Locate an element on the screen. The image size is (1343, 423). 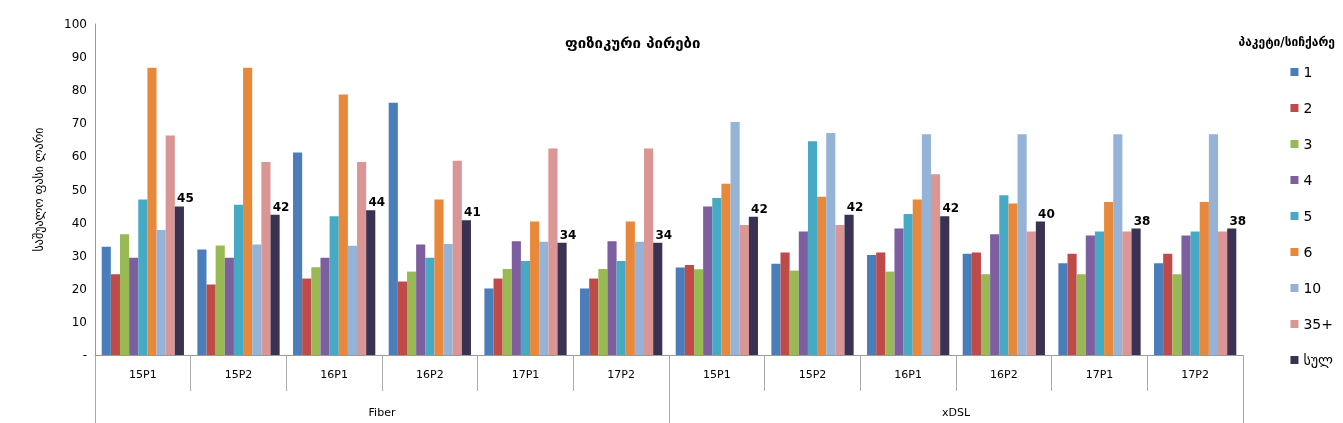
legend-label: 1 is located at coordinates (1308, 72).